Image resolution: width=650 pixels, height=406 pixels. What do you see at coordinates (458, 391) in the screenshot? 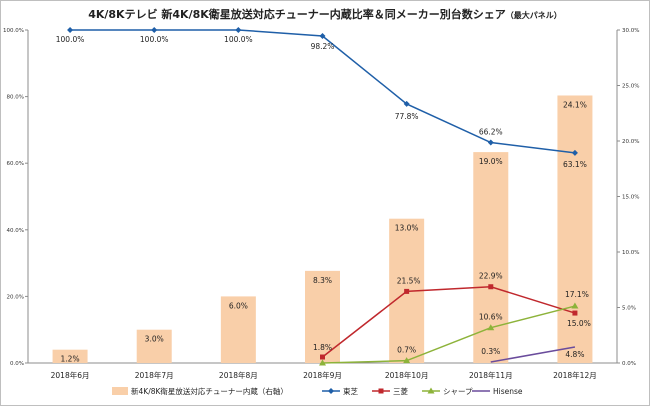
I see `legend-label: シャープ` at bounding box center [458, 391].